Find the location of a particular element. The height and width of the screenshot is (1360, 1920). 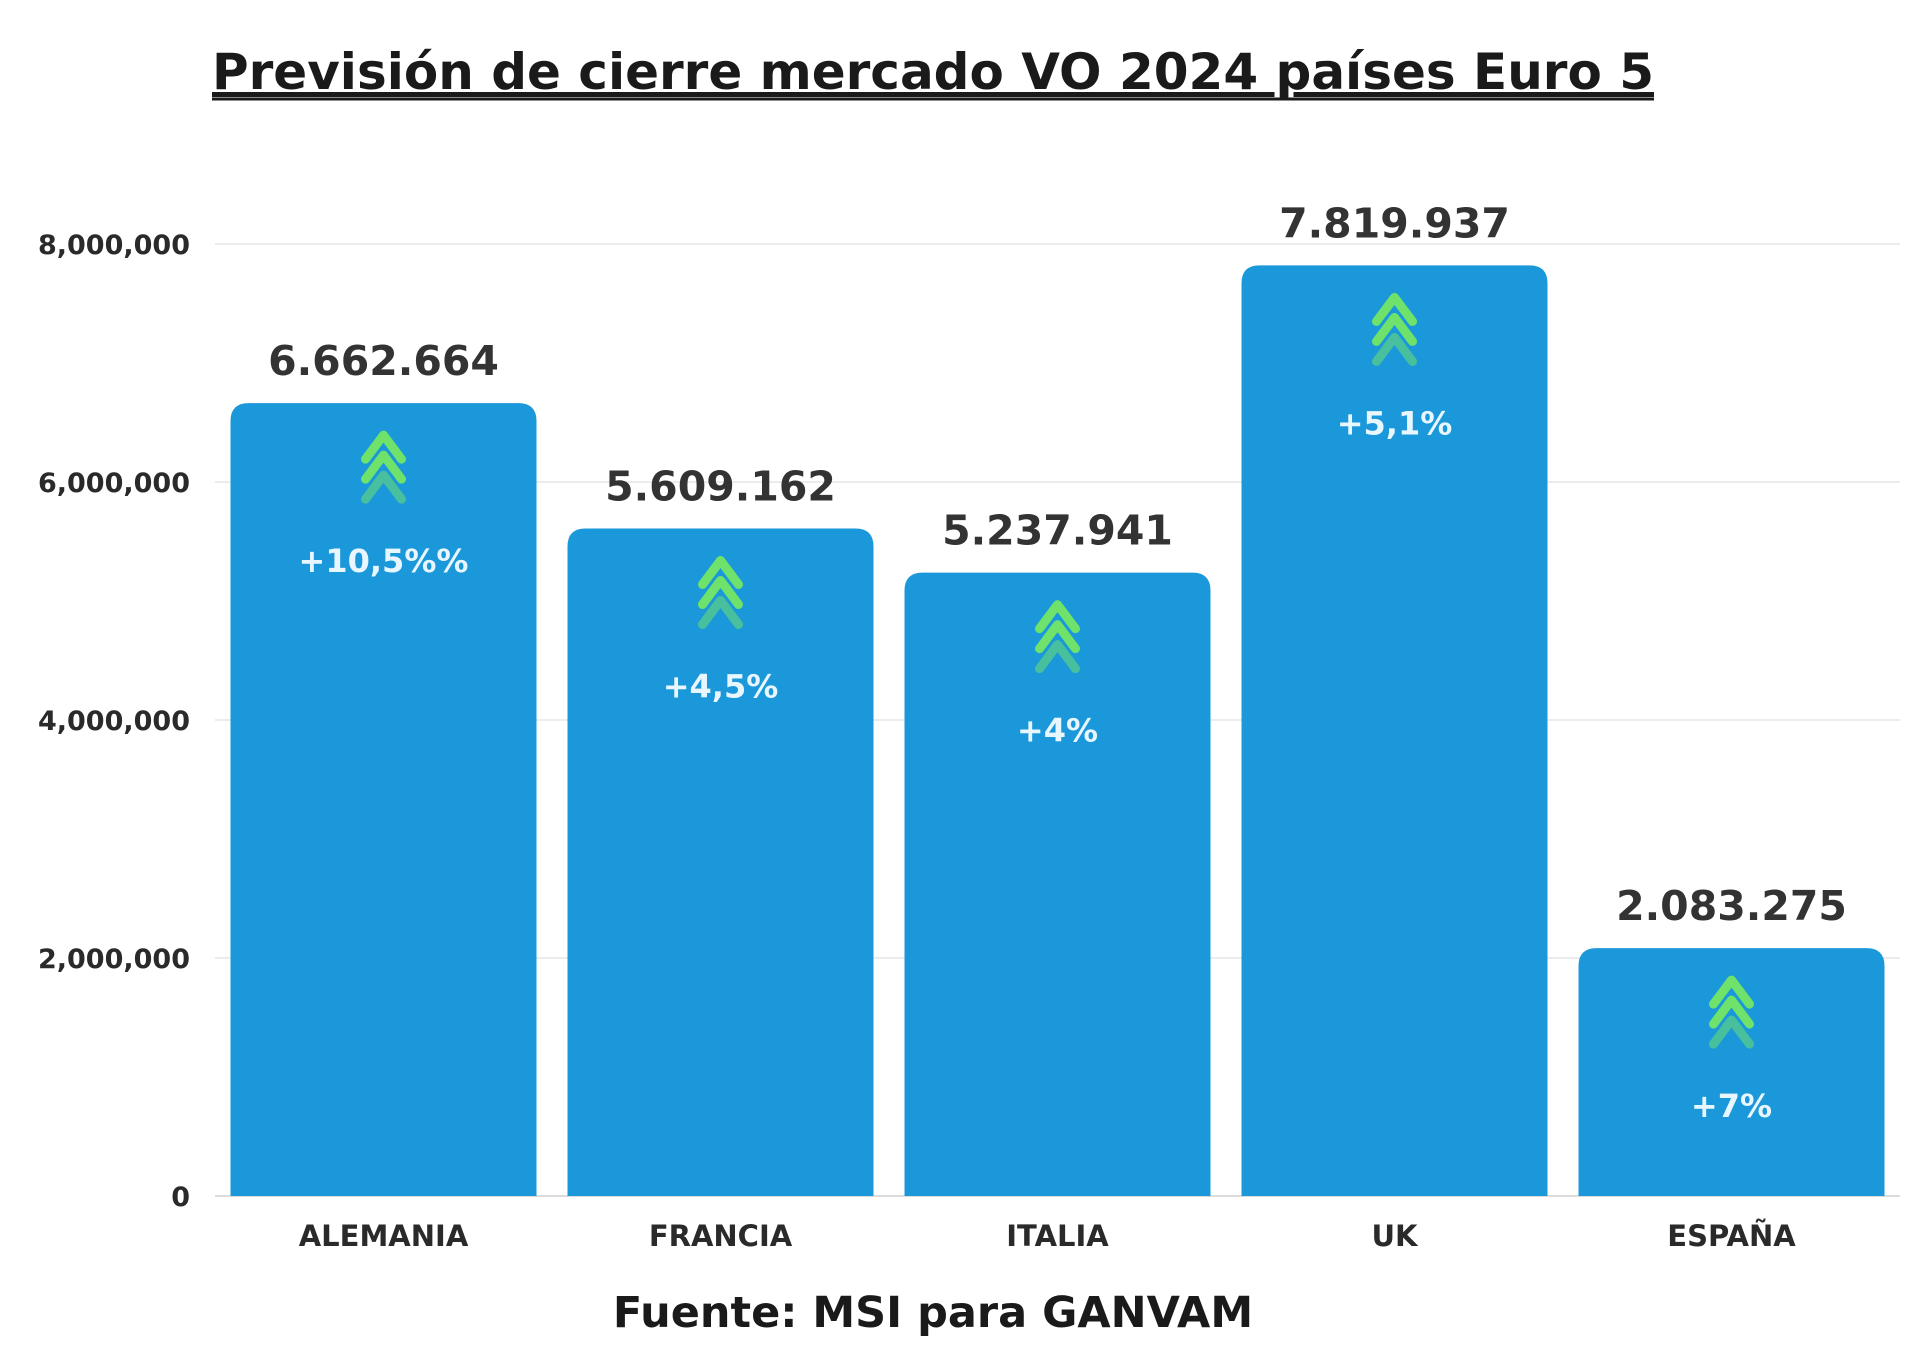

x-tick-label: UK is located at coordinates (1395, 1236).